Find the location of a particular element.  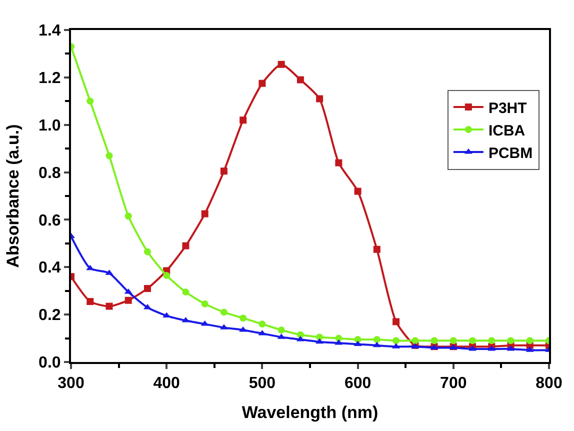

x-tick-label: 800 is located at coordinates (549, 383).